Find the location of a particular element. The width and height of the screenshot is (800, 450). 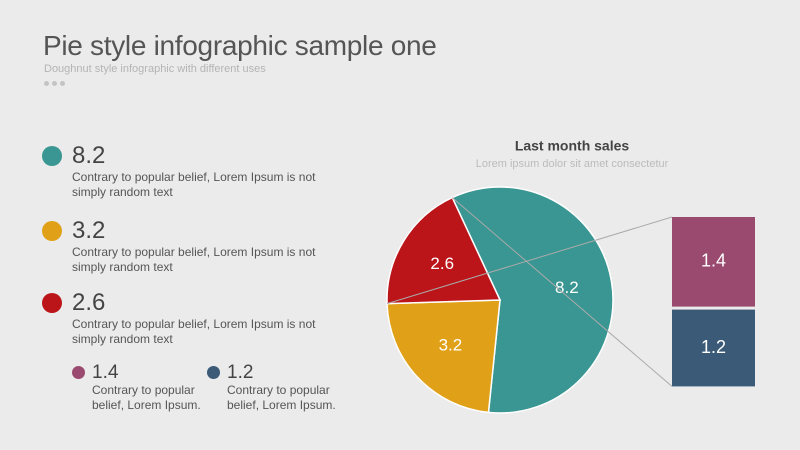

legend-value: 8.2 is located at coordinates (89, 155).